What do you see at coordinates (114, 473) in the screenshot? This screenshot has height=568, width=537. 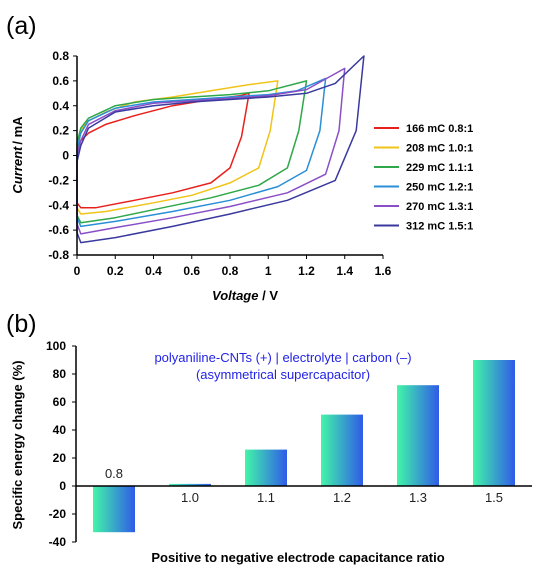 I see `bar-category-label: 0.8` at bounding box center [114, 473].